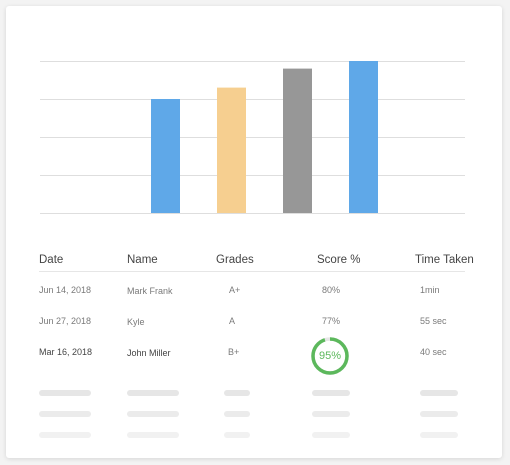  I want to click on header-name: Name, so click(142, 260).